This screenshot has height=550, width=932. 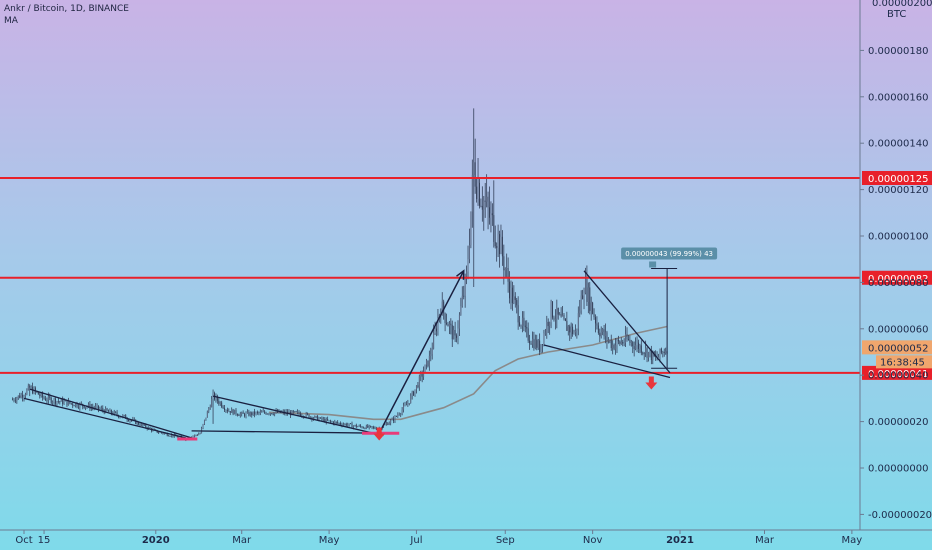 What do you see at coordinates (897, 372) in the screenshot?
I see `level-tag` at bounding box center [897, 372].